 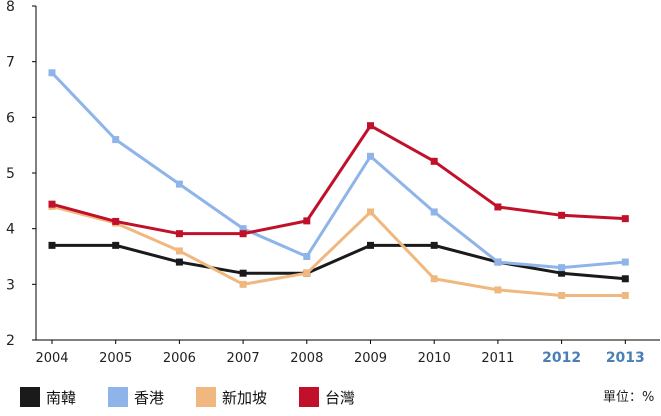 I want to click on chart-legend: 南韓 香港 新加坡 台灣, so click(x=203, y=397).